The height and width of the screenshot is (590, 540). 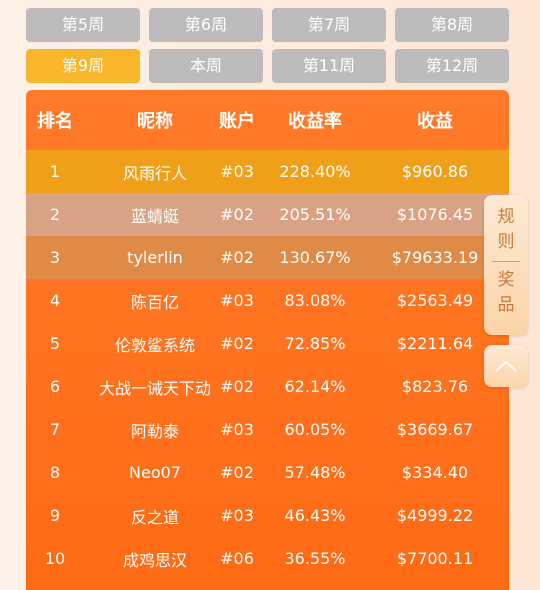 I want to click on week-tab: 第9周, so click(x=83, y=66).